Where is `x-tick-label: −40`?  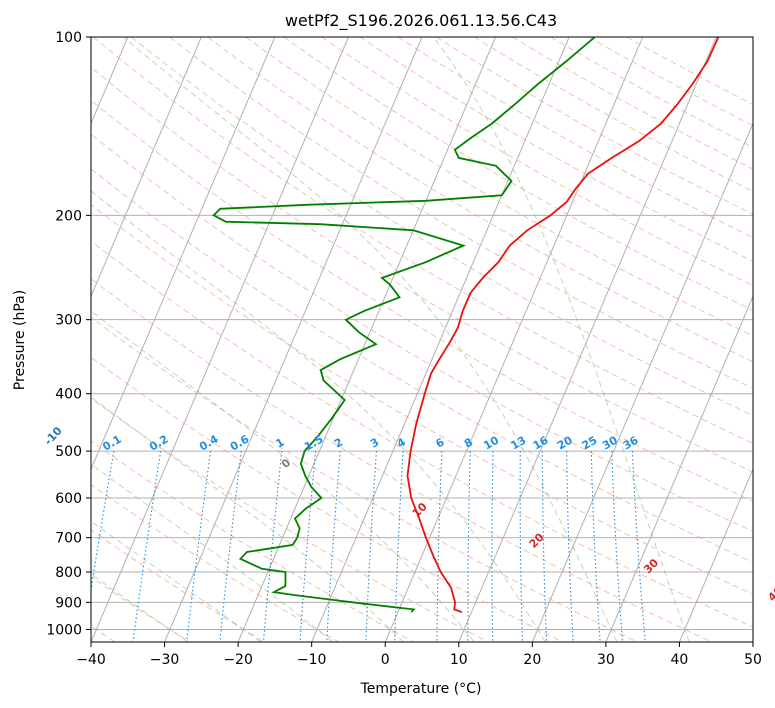 x-tick-label: −40 is located at coordinates (91, 660).